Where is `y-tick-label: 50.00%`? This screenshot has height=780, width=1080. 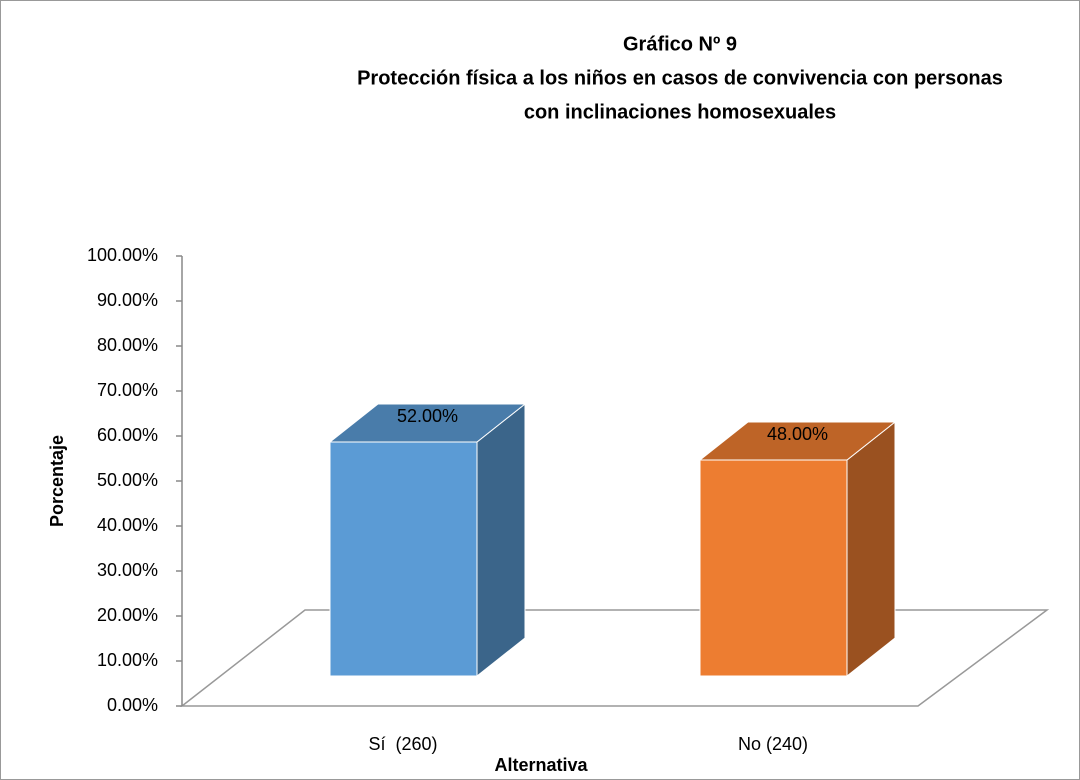 y-tick-label: 50.00% is located at coordinates (127, 480).